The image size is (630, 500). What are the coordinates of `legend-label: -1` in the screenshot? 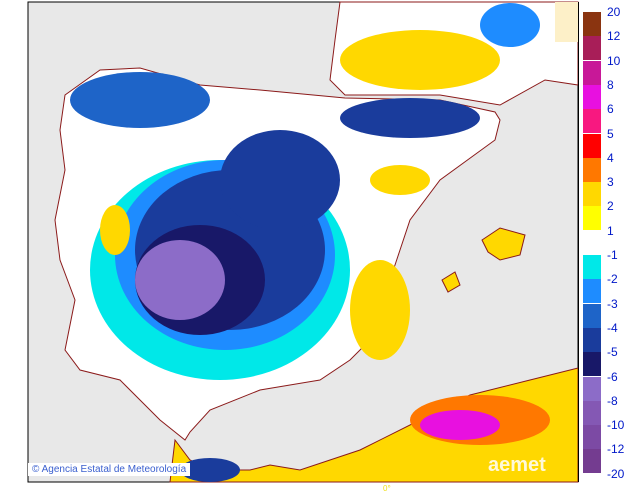 It's located at (612, 255).